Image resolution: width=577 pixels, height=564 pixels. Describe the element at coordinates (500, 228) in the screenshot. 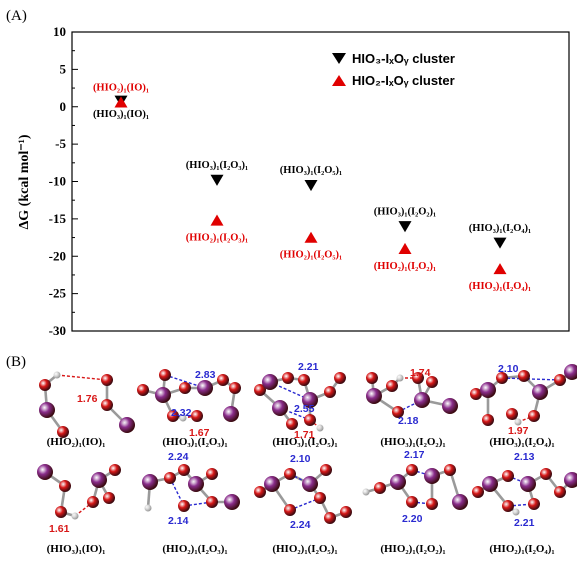

I see `hio3-point-label-5: (HIO₃)₁(I₂O₄)₁` at that location.